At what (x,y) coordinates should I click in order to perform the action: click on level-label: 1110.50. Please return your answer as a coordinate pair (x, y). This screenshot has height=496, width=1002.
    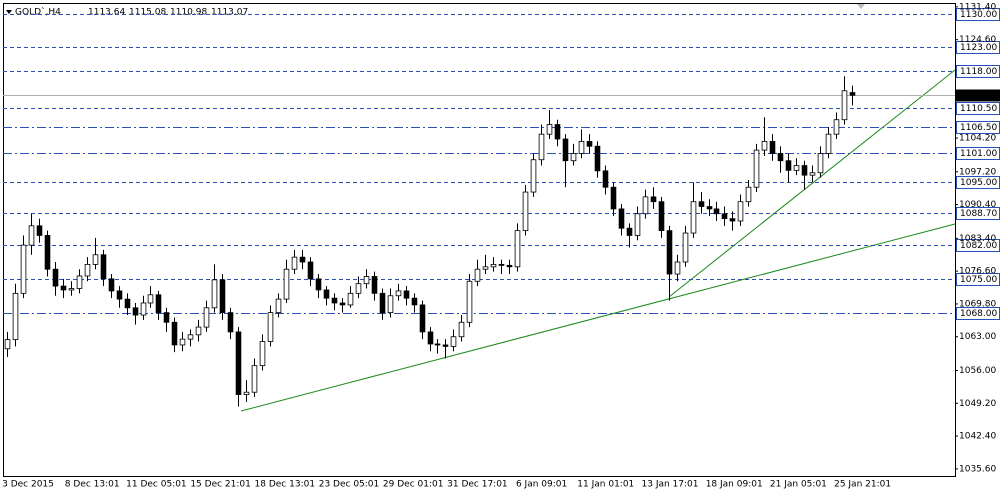
    Looking at the image, I should click on (978, 109).